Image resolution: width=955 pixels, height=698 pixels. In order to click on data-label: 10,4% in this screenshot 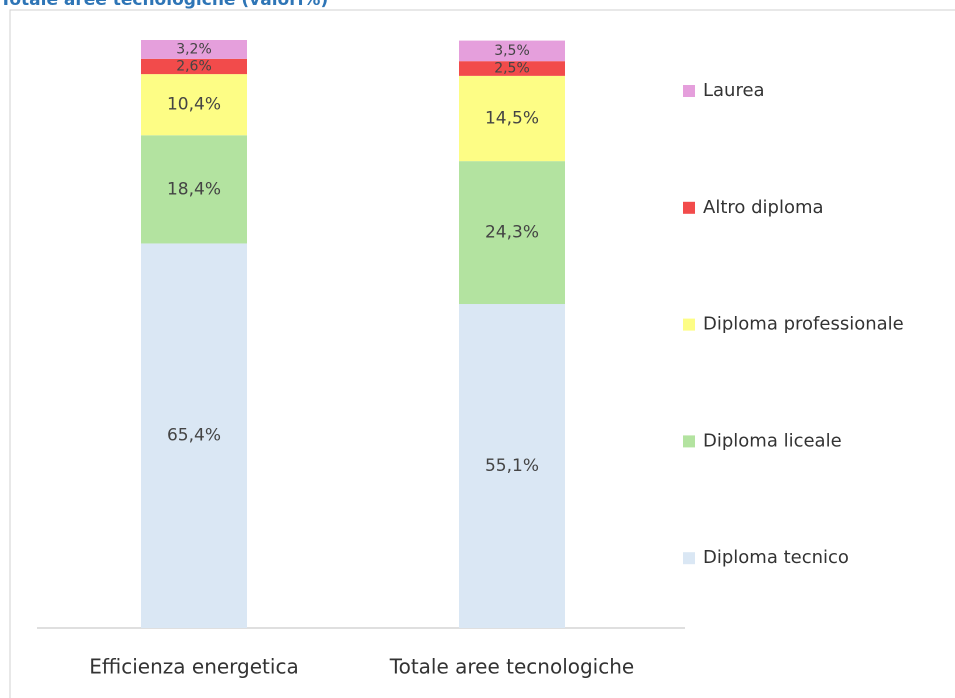, I will do `click(194, 105)`.